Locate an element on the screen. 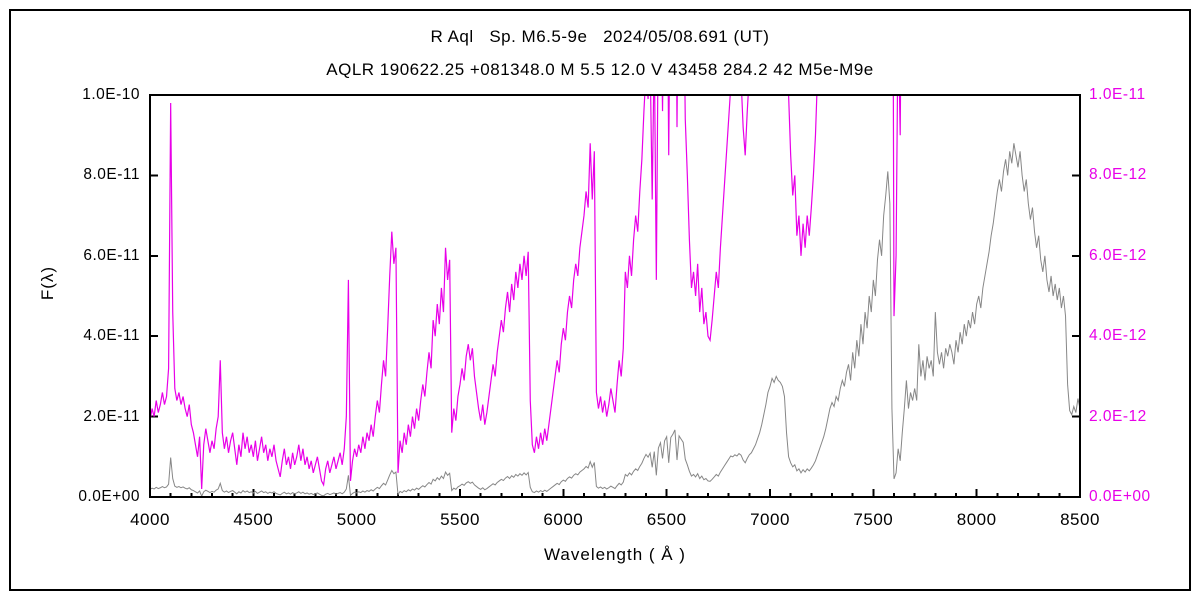  x-axis-tick-label: 5000 is located at coordinates (356, 519).